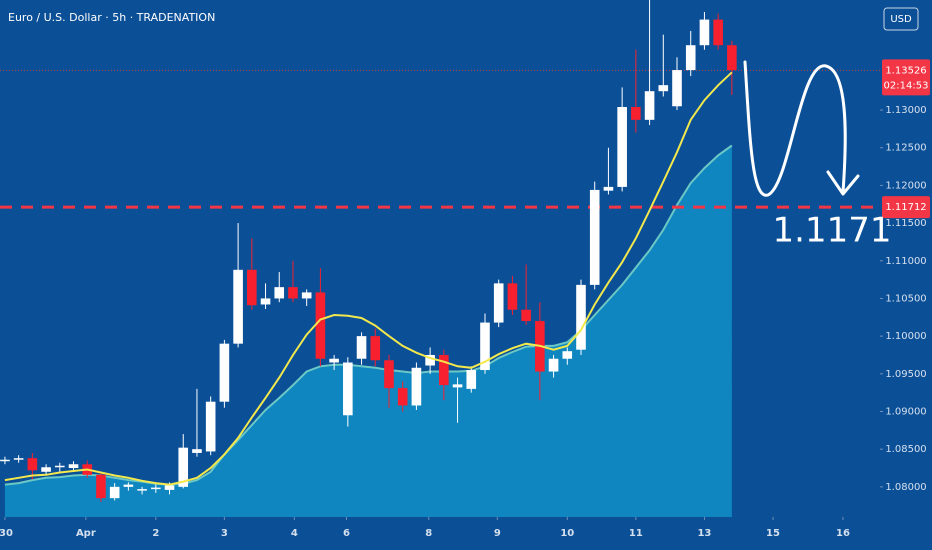  I want to click on y-tick-label: 1.13000, so click(905, 110).